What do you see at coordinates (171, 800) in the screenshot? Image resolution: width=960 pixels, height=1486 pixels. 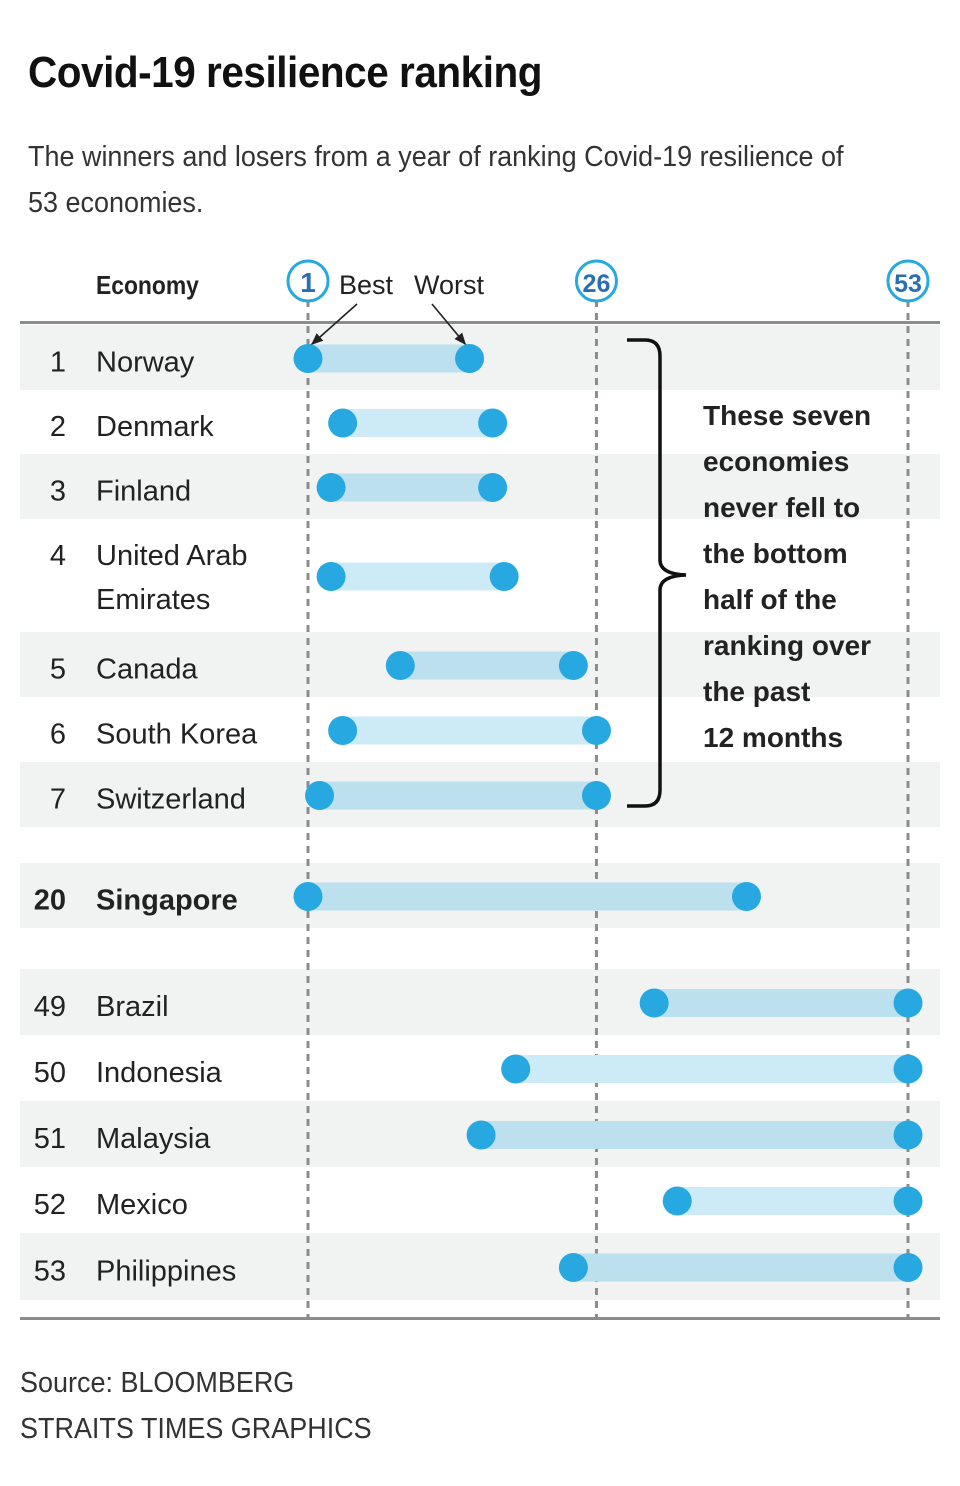 I see `economy-label: Switzerland` at bounding box center [171, 800].